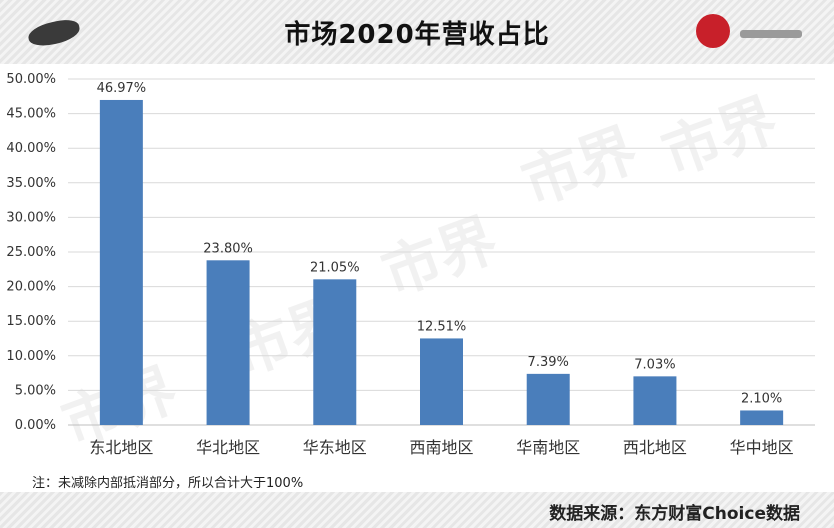  I want to click on data-label: 12.51%, so click(442, 326).